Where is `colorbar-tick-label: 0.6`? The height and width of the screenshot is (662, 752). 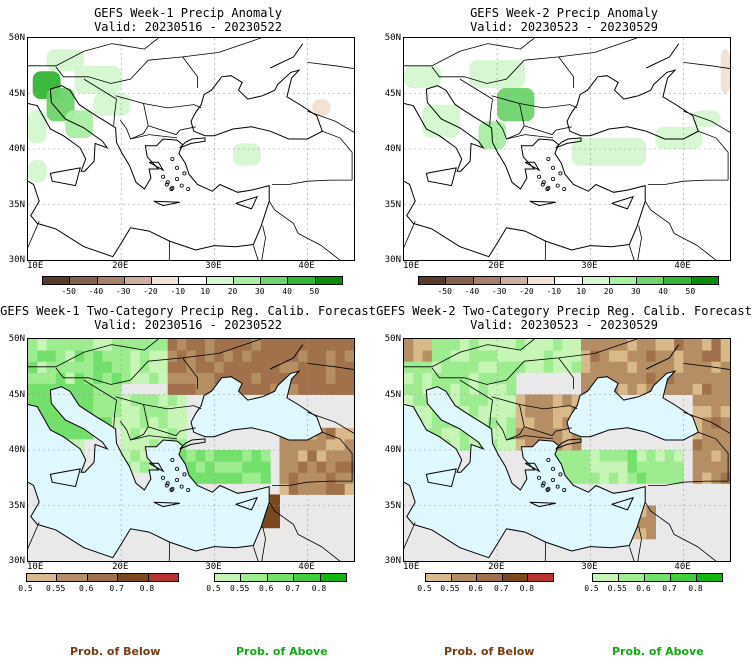 colorbar-tick-label: 0.6 is located at coordinates (475, 588).